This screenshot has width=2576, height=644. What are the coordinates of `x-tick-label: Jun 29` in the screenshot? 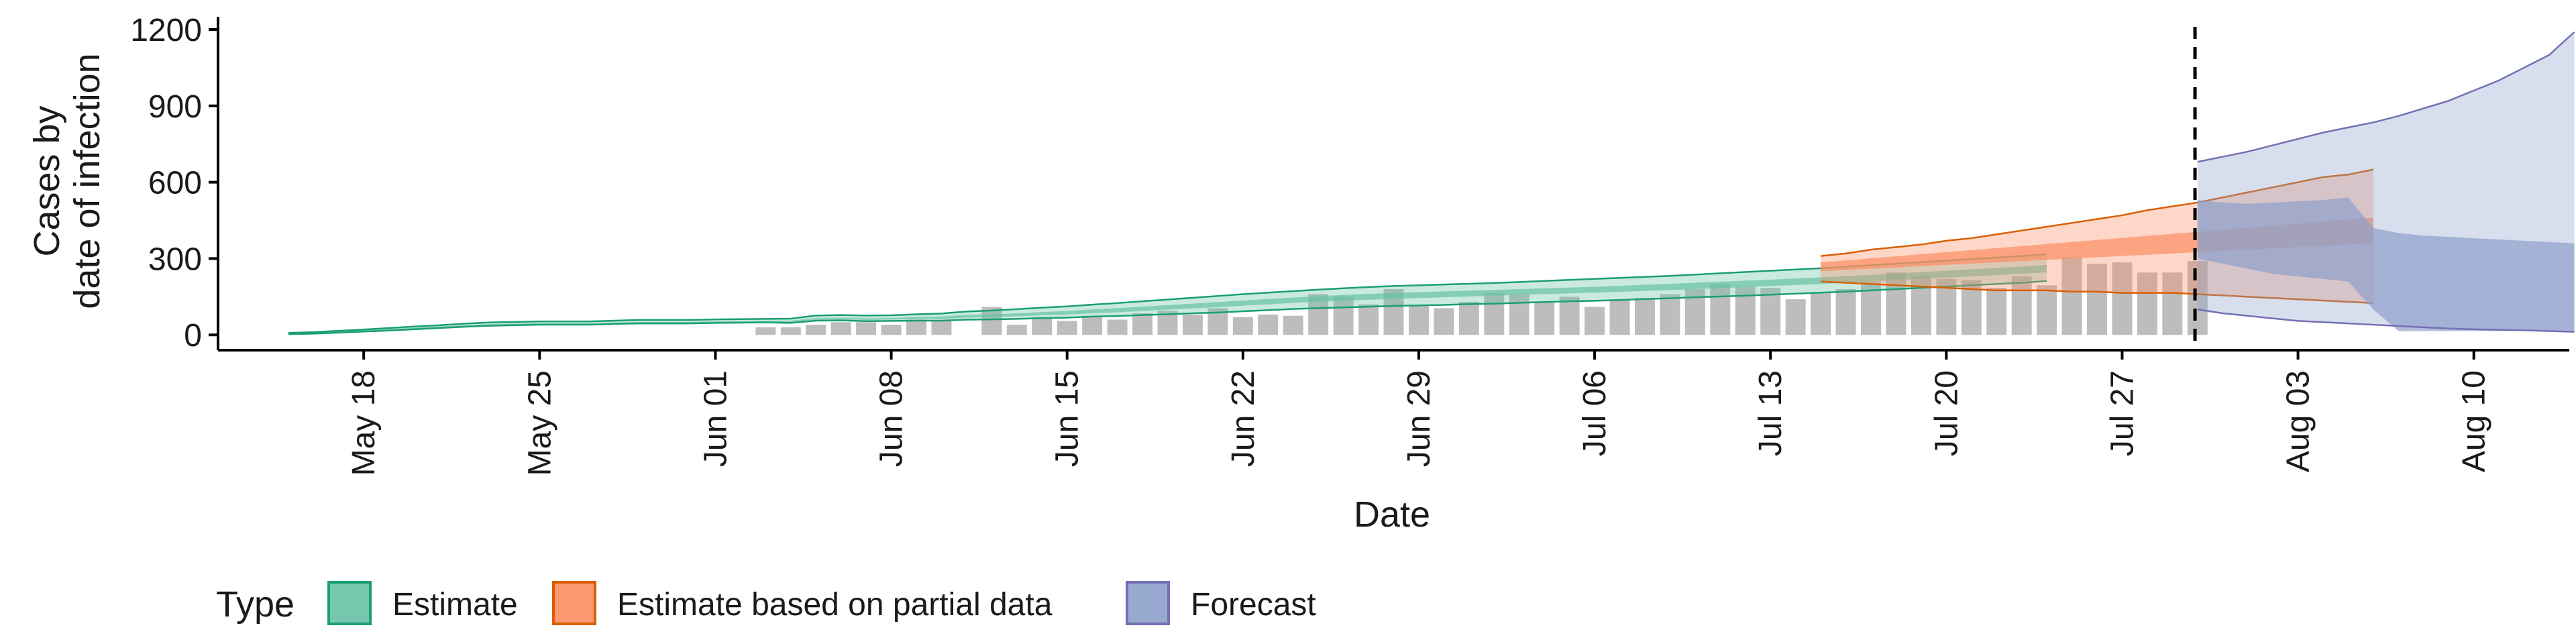 It's located at (1419, 418).